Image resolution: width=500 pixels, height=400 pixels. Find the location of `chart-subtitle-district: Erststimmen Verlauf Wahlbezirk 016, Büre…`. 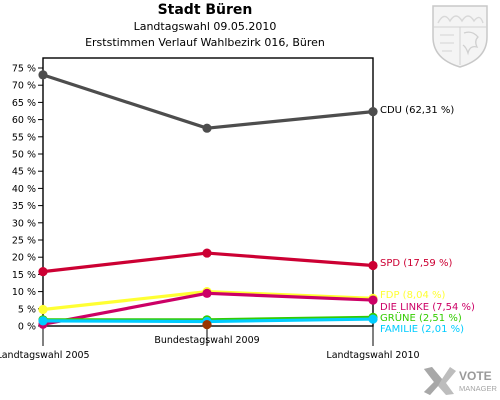

chart-subtitle-district: Erststimmen Verlauf Wahlbezirk 016, Büre… is located at coordinates (205, 42).